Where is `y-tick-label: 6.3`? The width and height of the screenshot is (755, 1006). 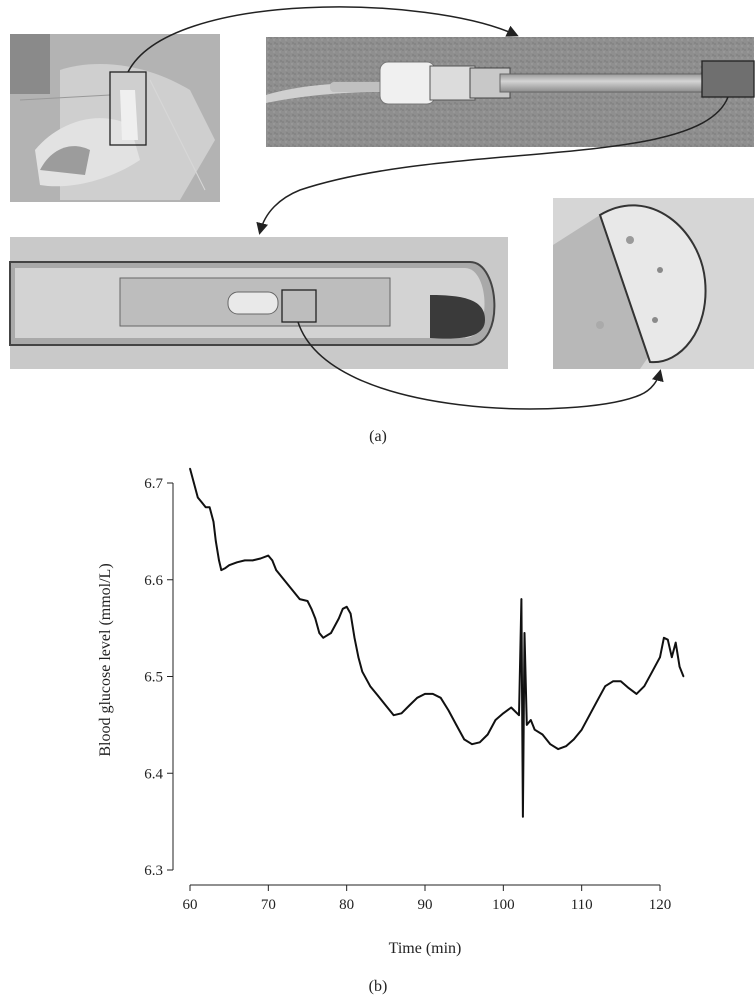 y-tick-label: 6.3 is located at coordinates (153, 871).